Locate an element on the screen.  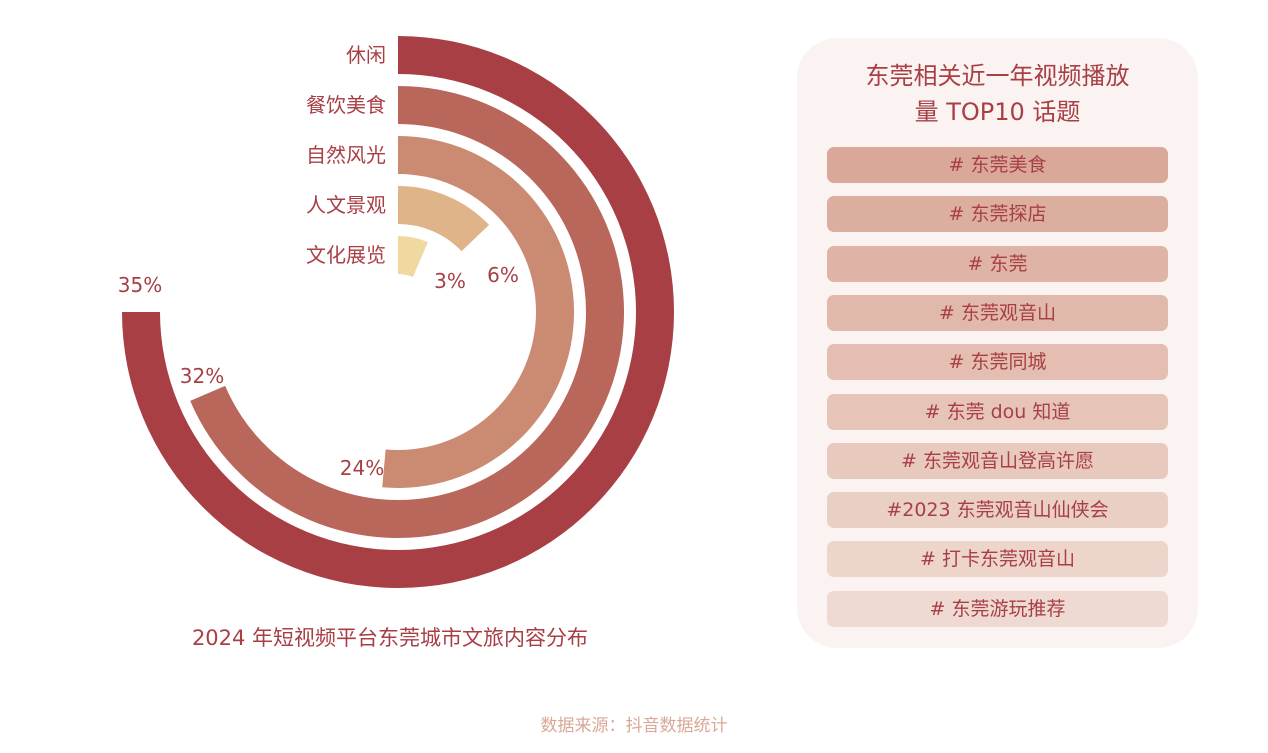
topic-item: # 东莞探店 is located at coordinates (997, 214).